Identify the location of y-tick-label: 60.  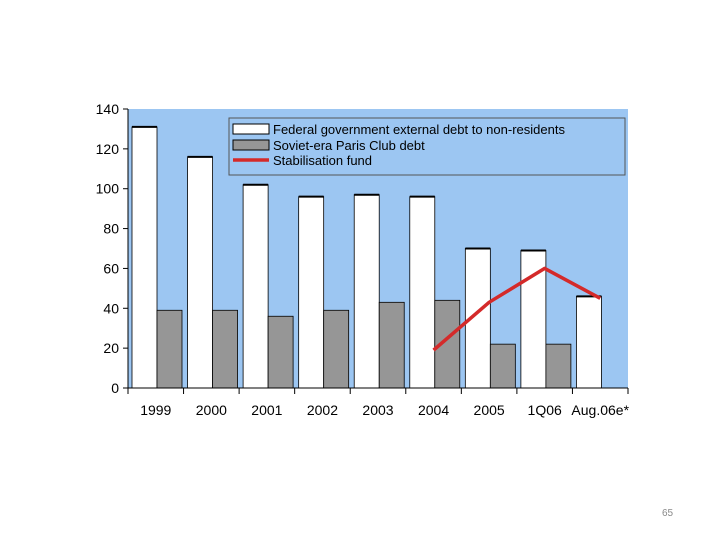
(111, 268).